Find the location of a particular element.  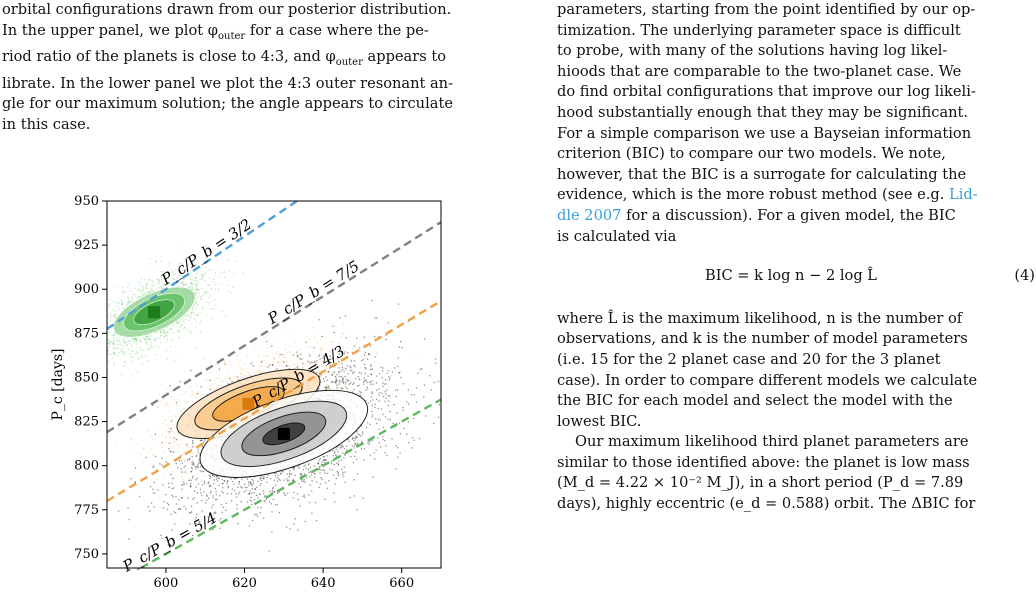

citation-link: dle 2007 is located at coordinates (589, 215).